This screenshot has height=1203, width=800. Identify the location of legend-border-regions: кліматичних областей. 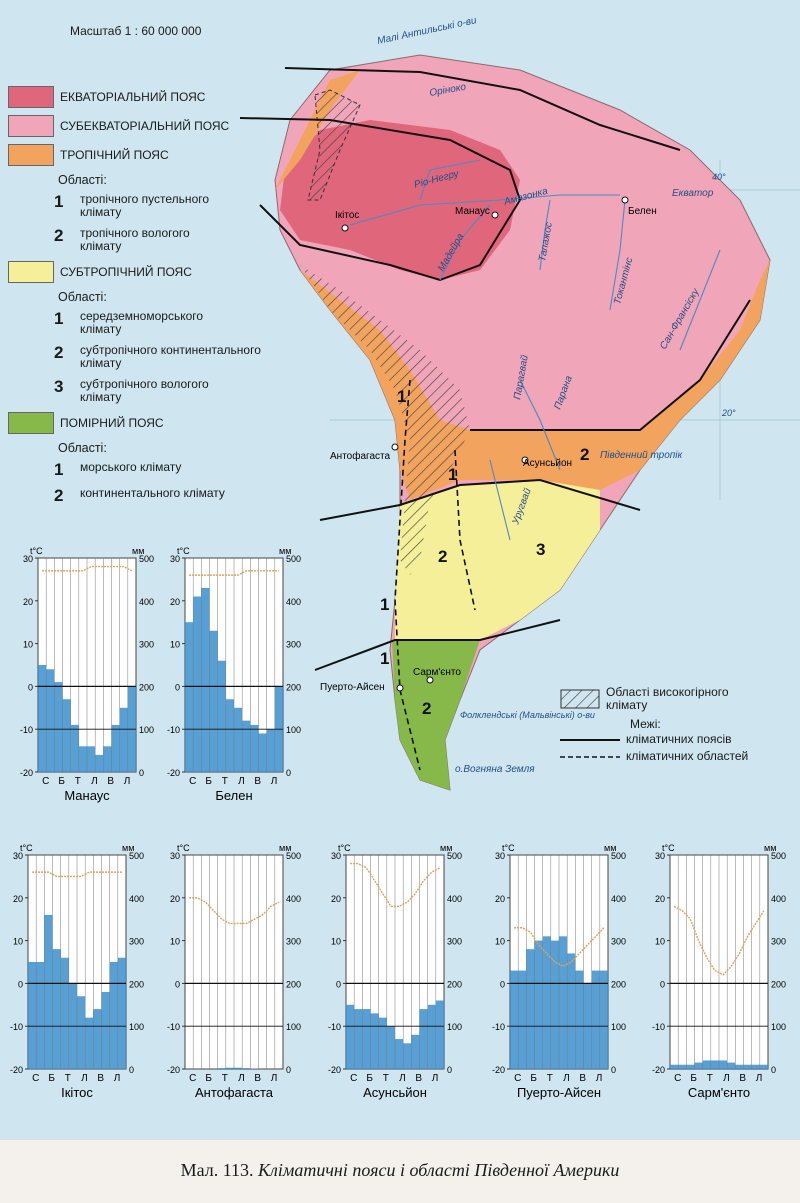
(687, 756).